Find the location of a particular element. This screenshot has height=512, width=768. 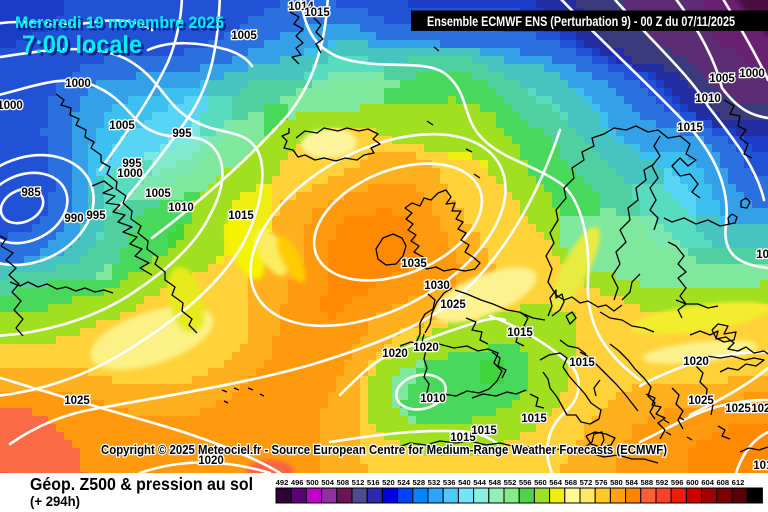

svg-text: 564 is located at coordinates (555, 482).